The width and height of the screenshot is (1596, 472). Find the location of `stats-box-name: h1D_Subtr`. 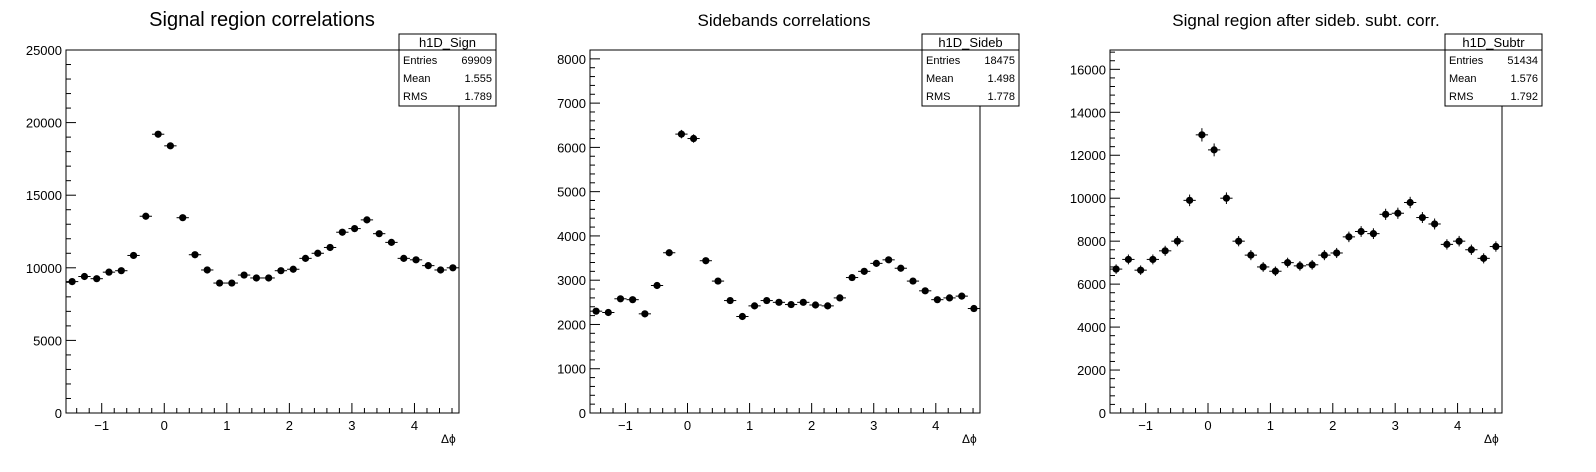

stats-box-name: h1D_Subtr is located at coordinates (1493, 42).